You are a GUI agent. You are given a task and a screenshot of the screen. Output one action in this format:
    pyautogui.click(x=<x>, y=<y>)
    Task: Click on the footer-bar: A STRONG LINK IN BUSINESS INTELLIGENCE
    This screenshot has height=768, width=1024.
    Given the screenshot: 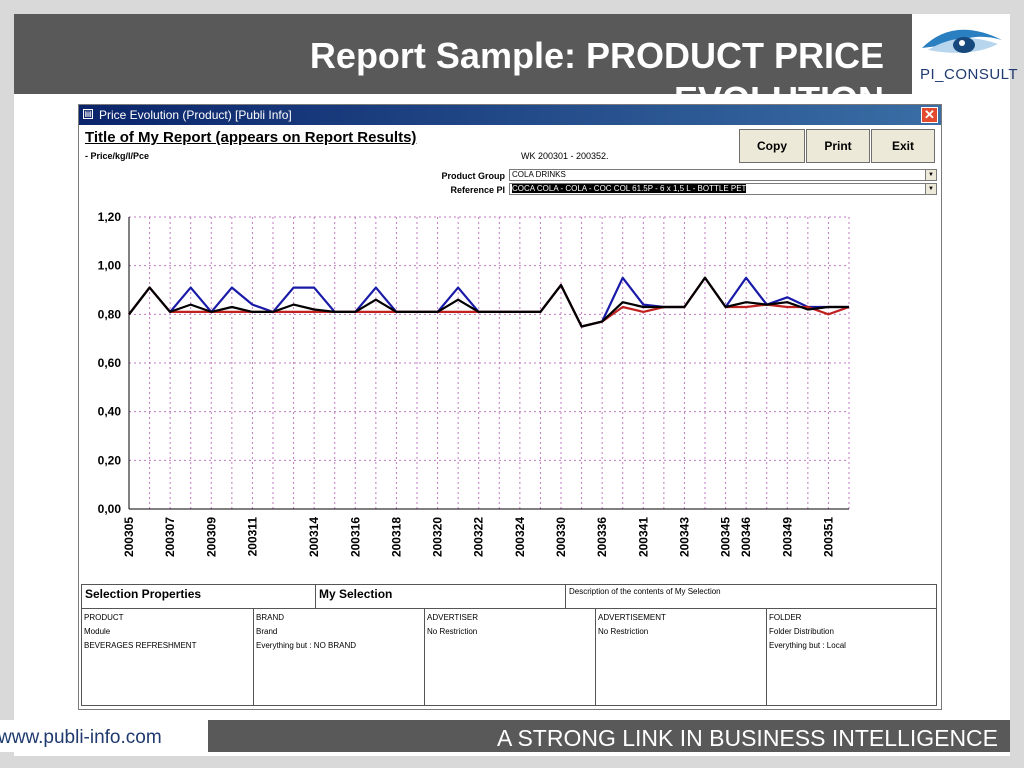 What is the action you would take?
    pyautogui.click(x=609, y=736)
    